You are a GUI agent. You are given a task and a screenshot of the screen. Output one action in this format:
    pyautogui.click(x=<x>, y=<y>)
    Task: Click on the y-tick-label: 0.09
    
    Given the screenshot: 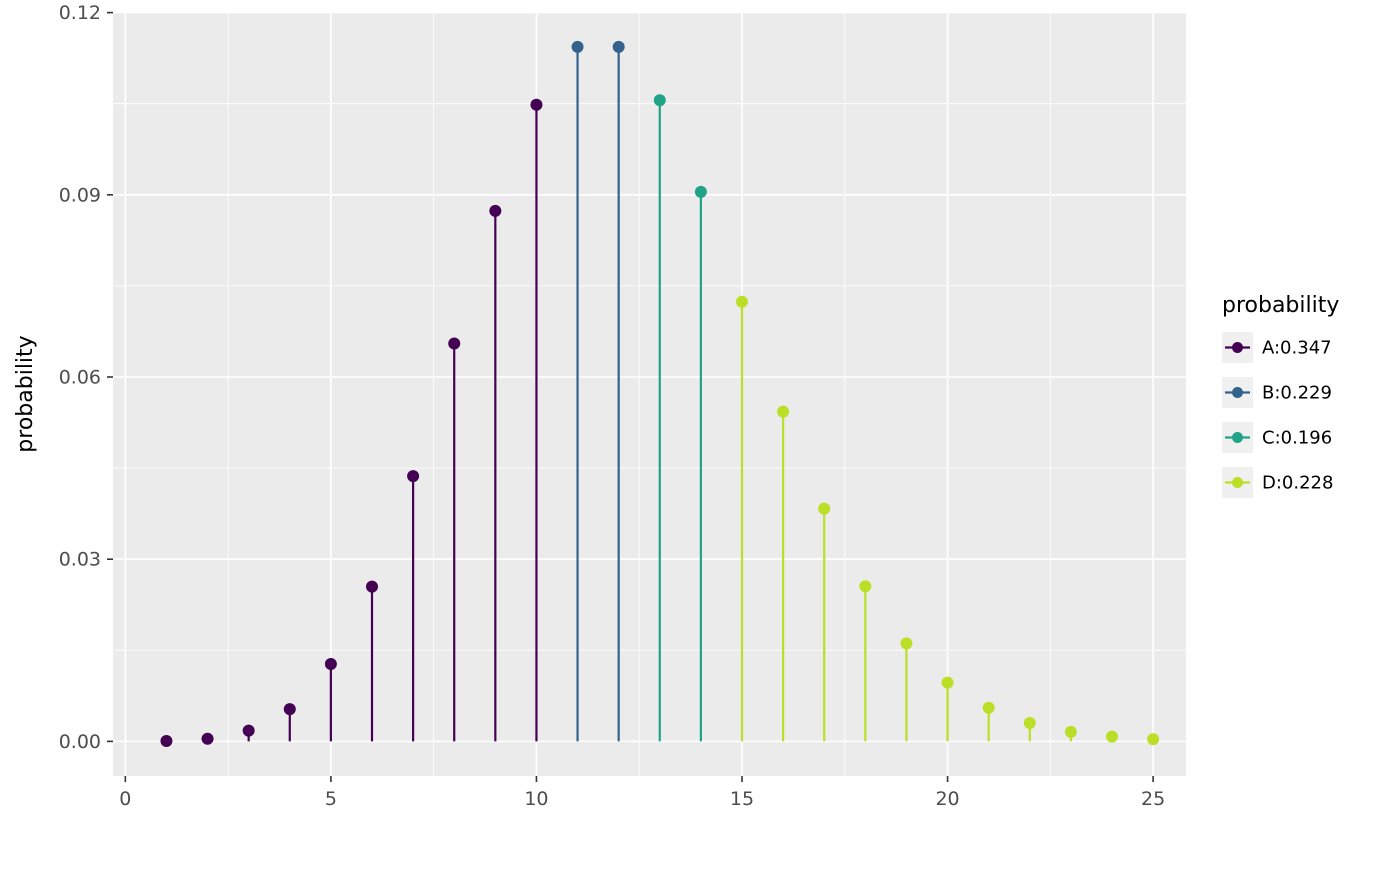 What is the action you would take?
    pyautogui.click(x=80, y=195)
    